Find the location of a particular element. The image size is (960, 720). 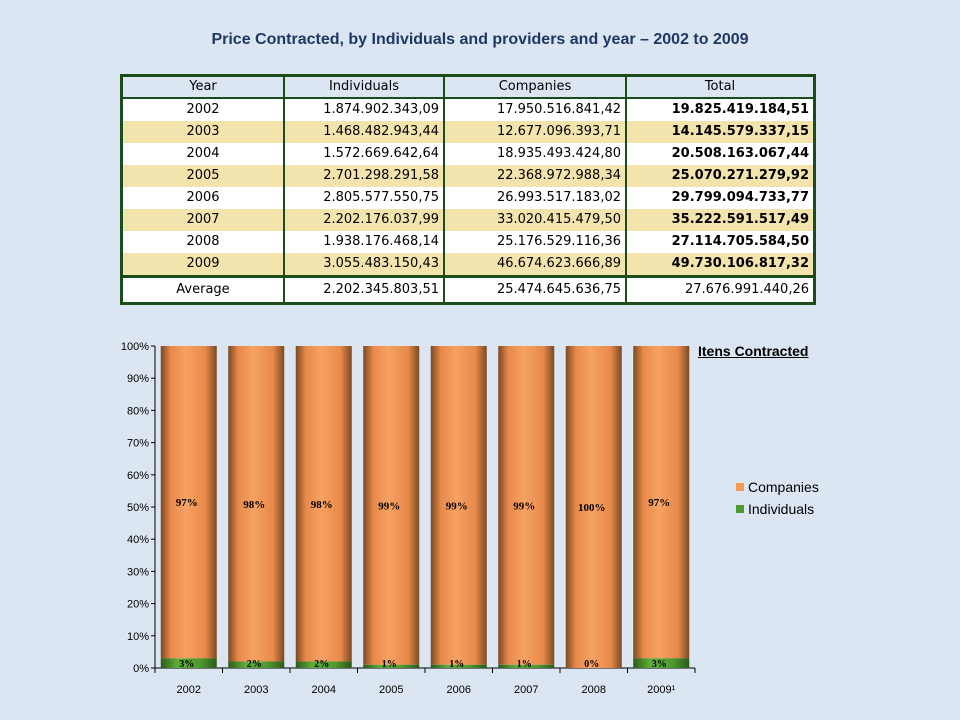

cell-average-individuals: 2.202.345.803,51 is located at coordinates (364, 289).